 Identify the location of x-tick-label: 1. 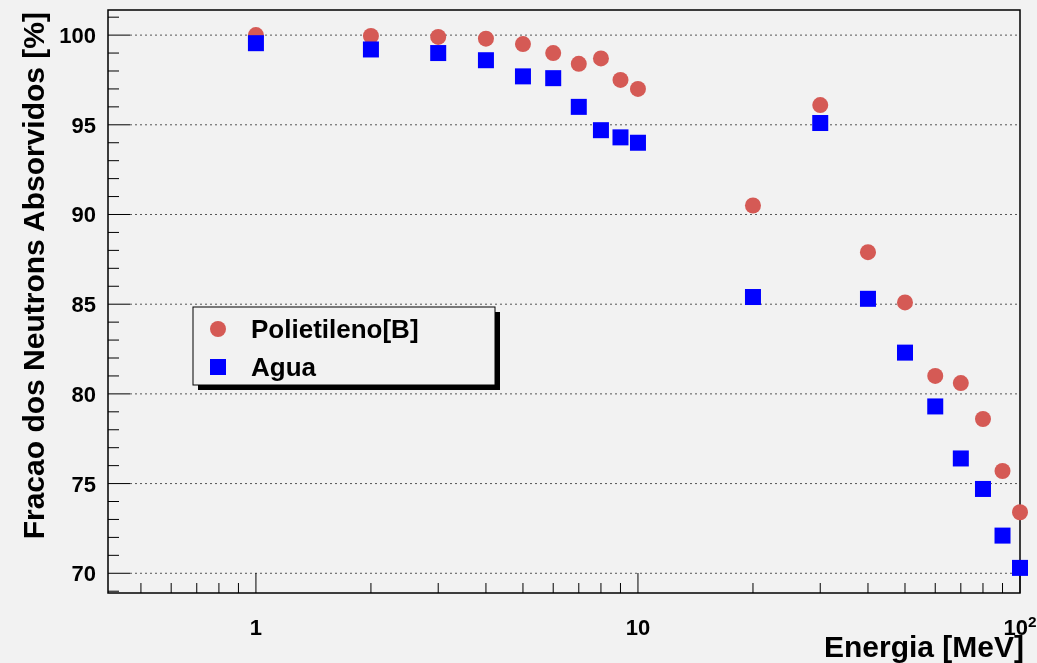
(256, 627).